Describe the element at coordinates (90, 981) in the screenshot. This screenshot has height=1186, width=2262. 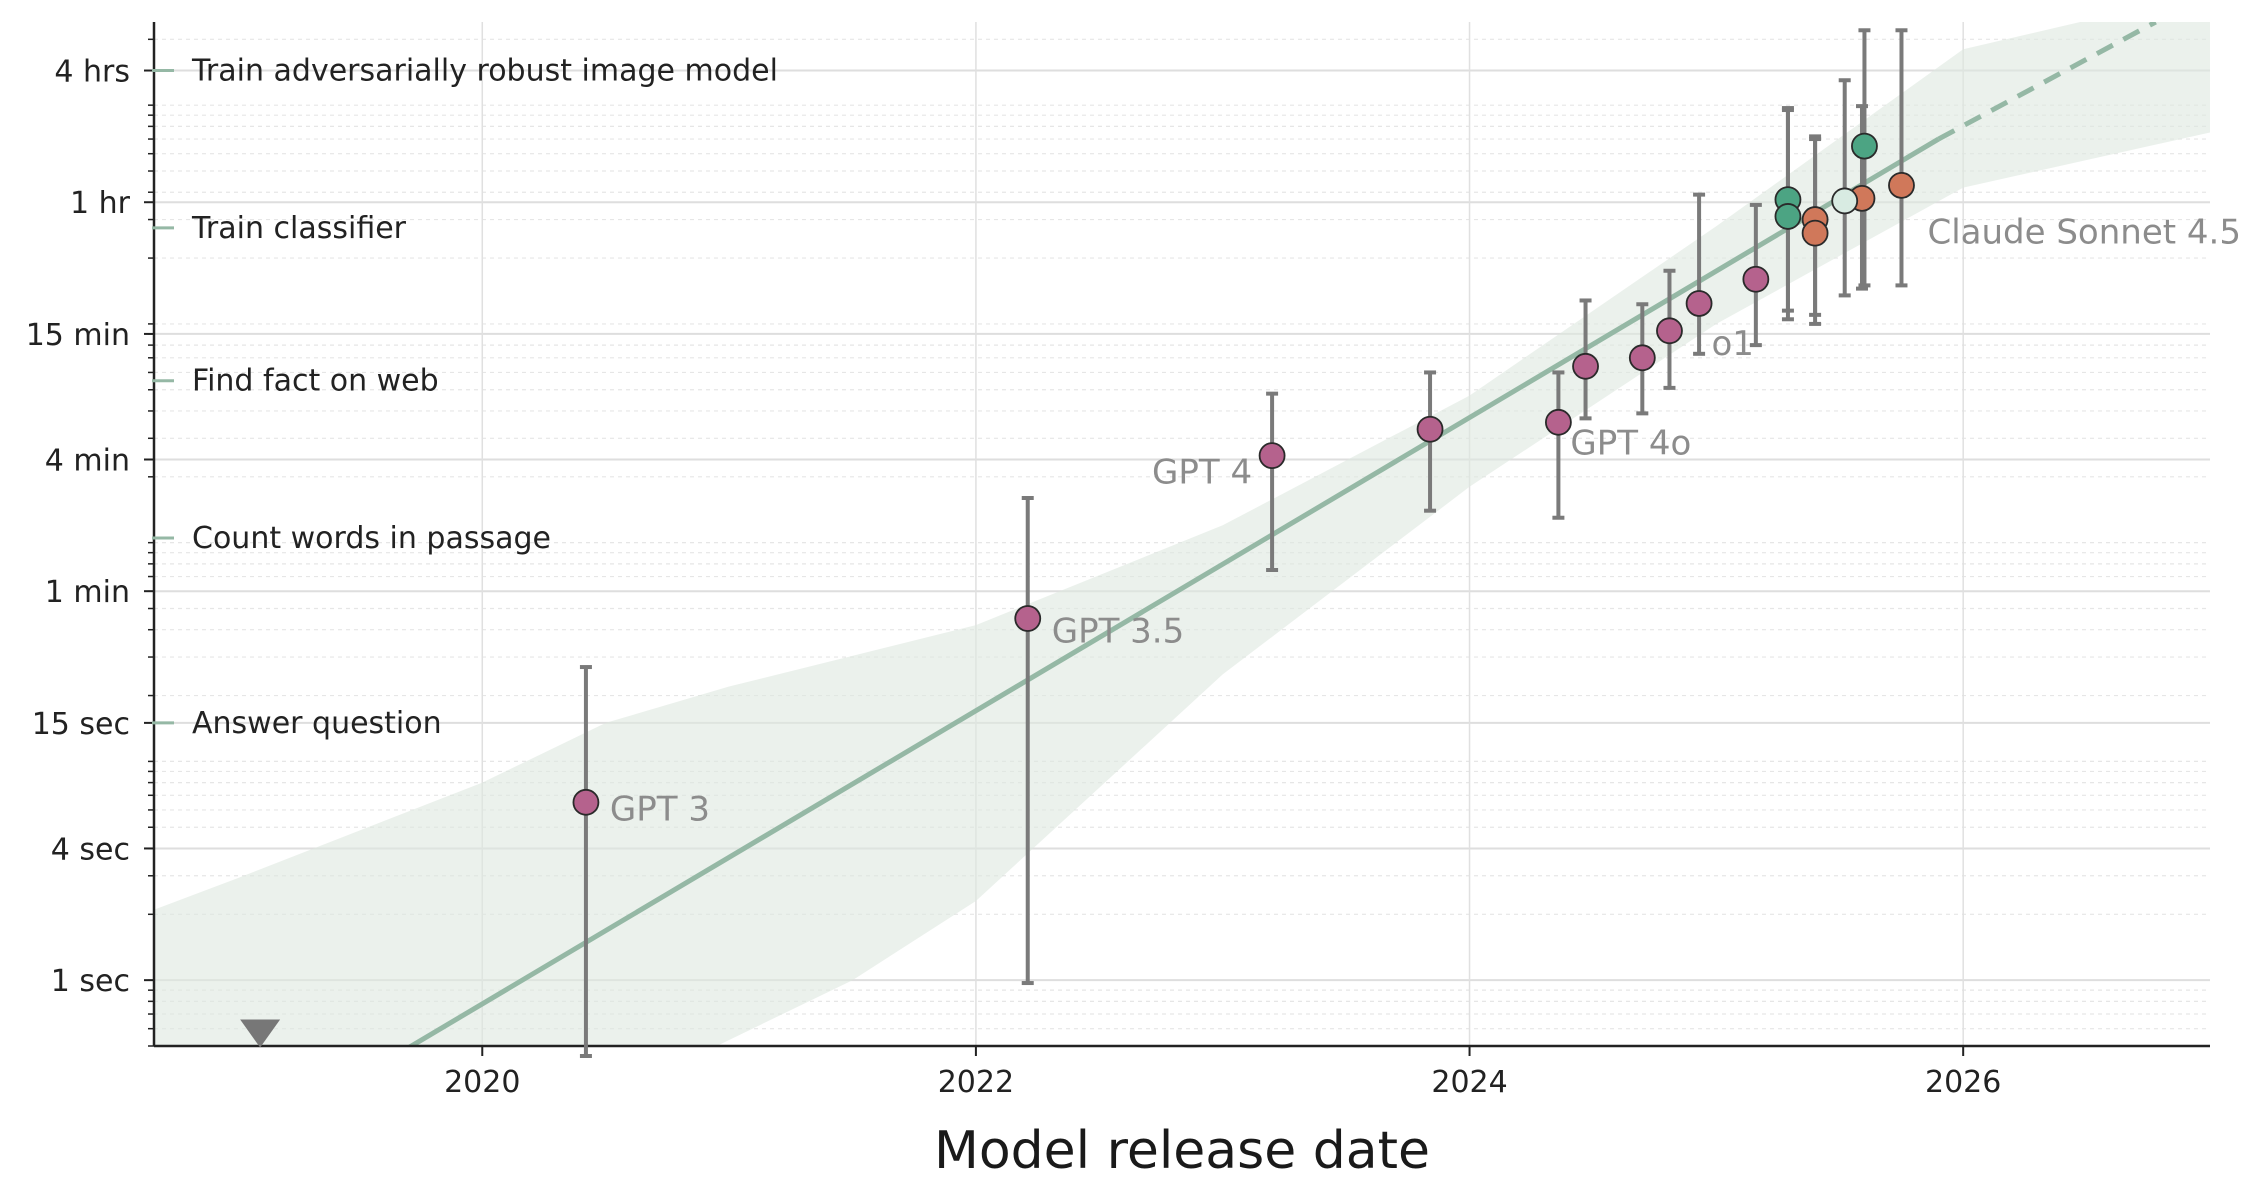
I see `y-tick-label: 1 sec` at that location.